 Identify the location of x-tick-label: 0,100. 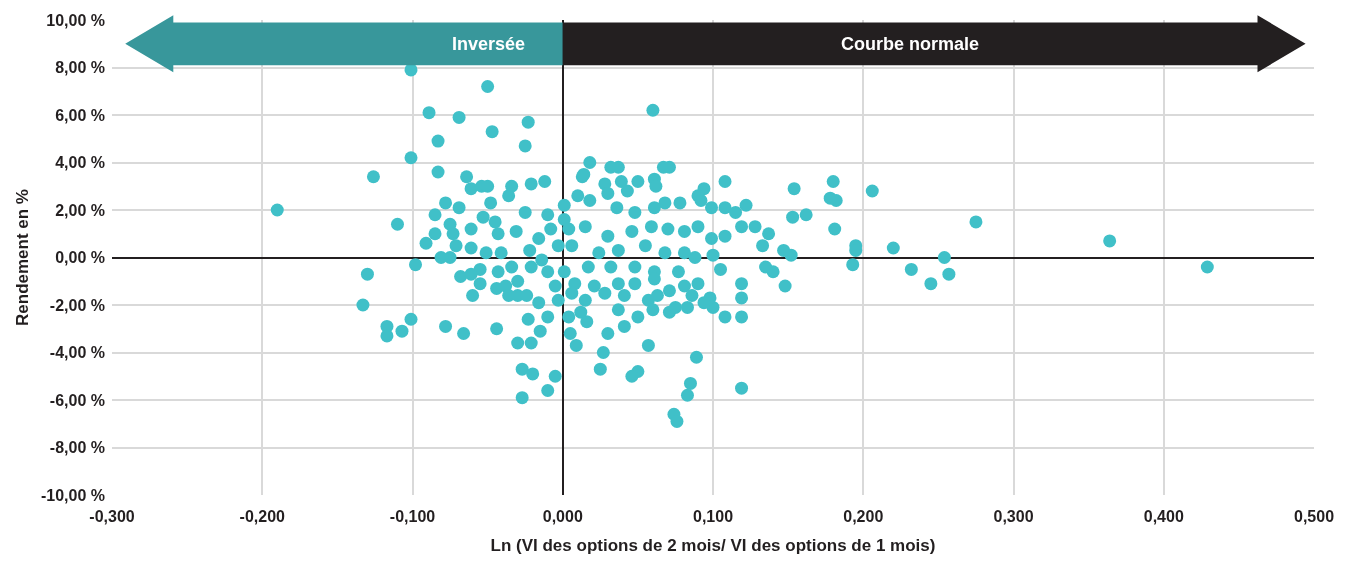
(713, 516).